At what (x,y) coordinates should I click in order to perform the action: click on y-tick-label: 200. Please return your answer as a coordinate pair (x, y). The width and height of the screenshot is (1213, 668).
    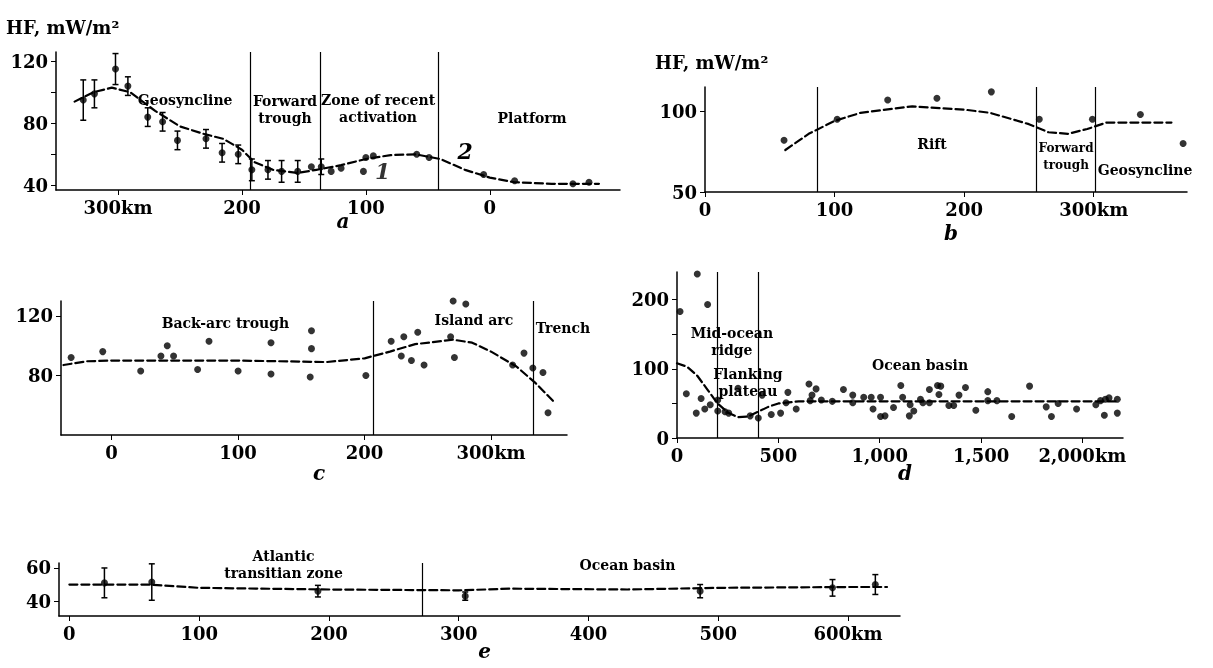
    Looking at the image, I should click on (650, 300).